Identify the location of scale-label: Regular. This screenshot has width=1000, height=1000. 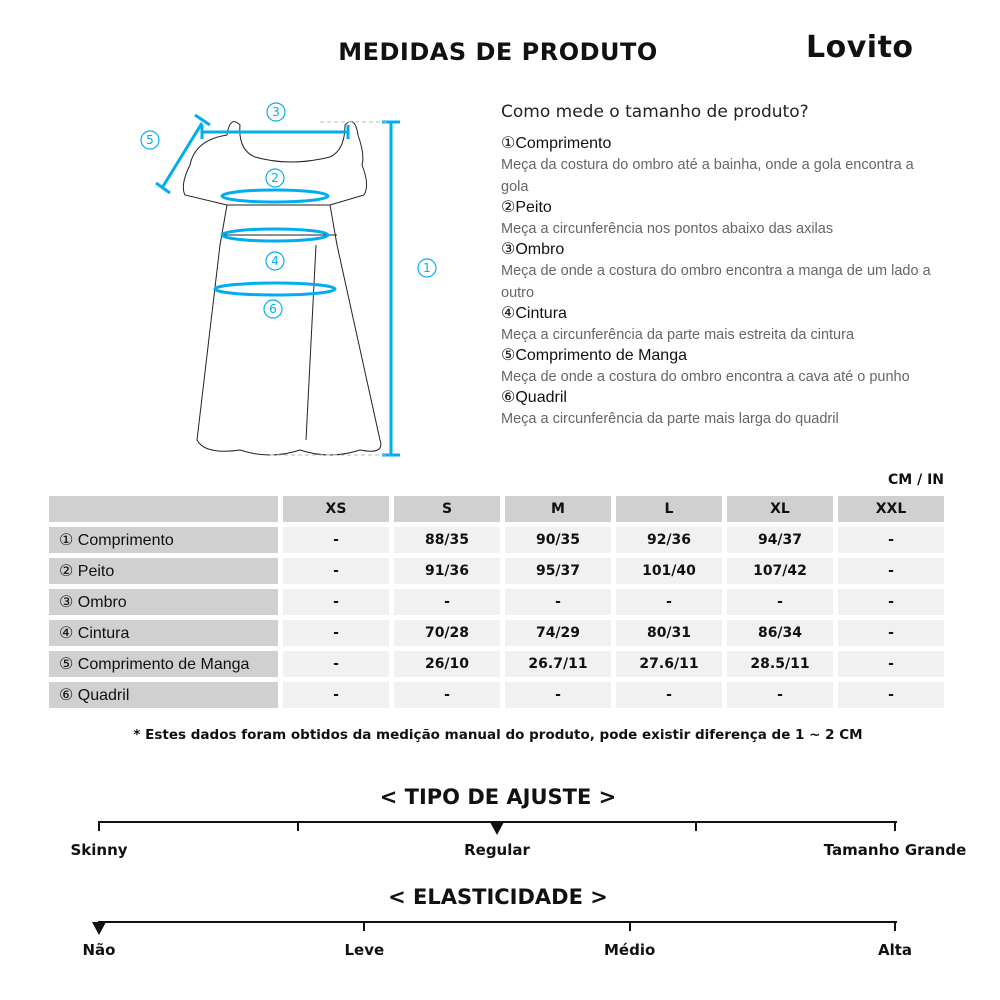
(497, 850).